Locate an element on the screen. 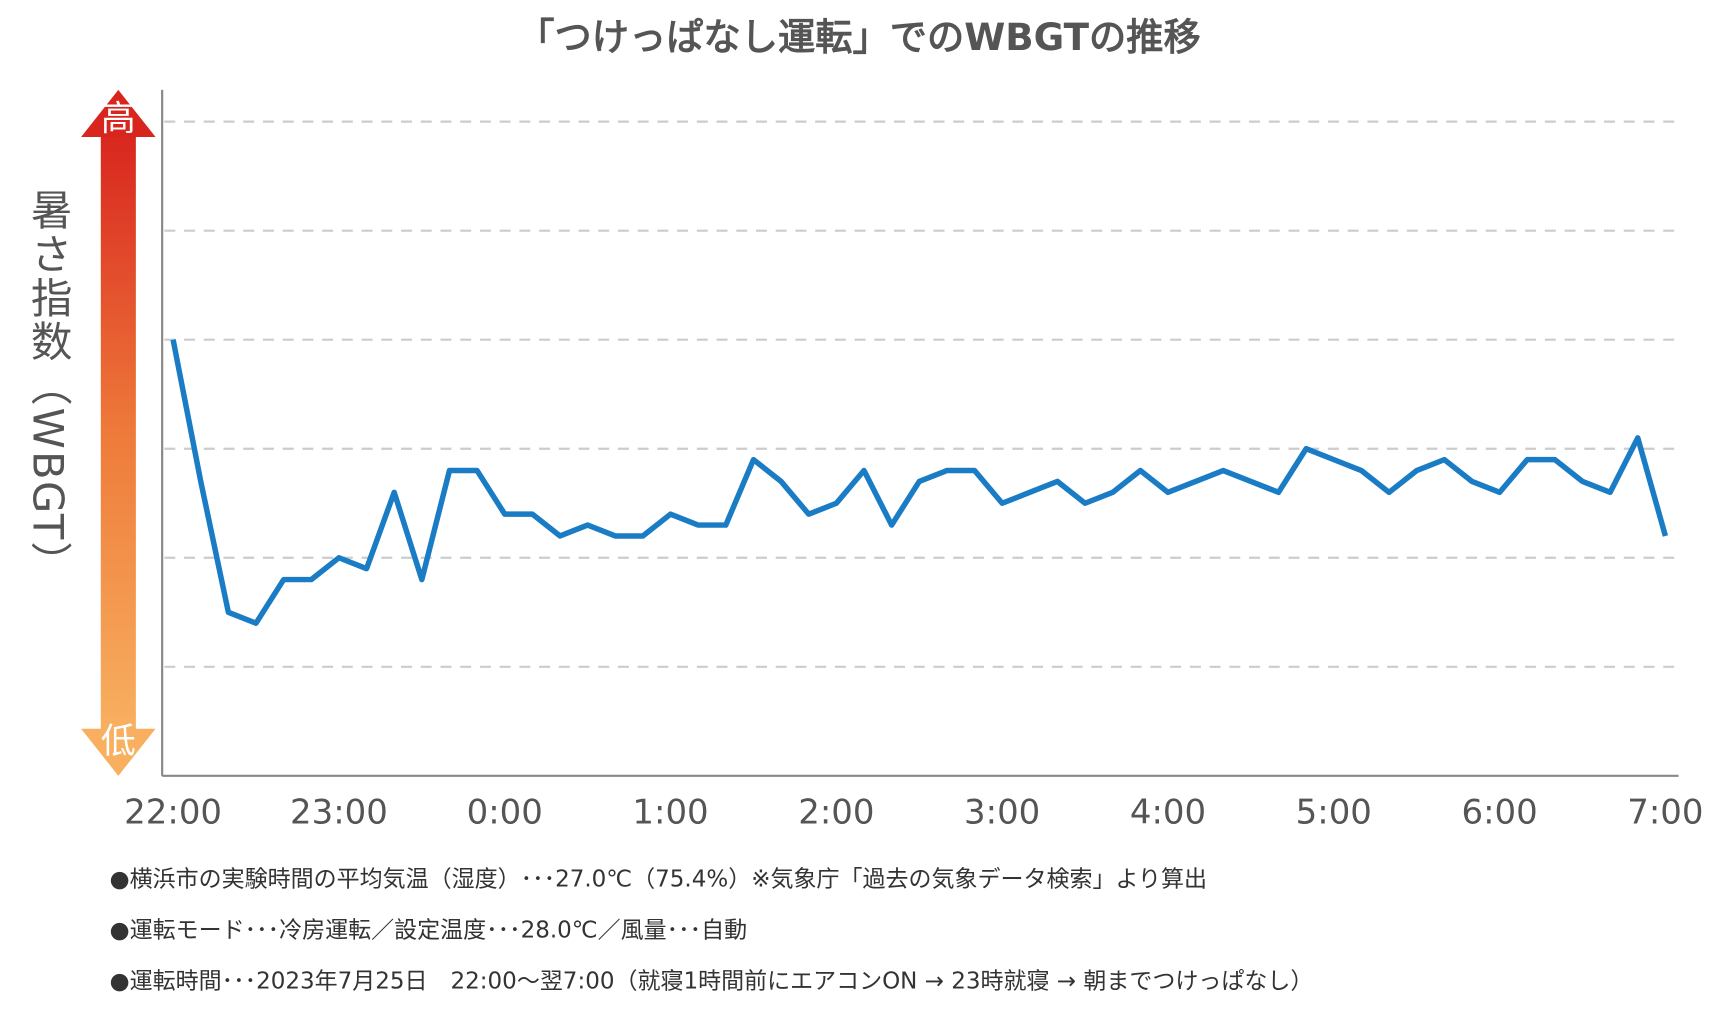 This screenshot has height=1018, width=1718. x-tick-label: 0:00 is located at coordinates (505, 813).